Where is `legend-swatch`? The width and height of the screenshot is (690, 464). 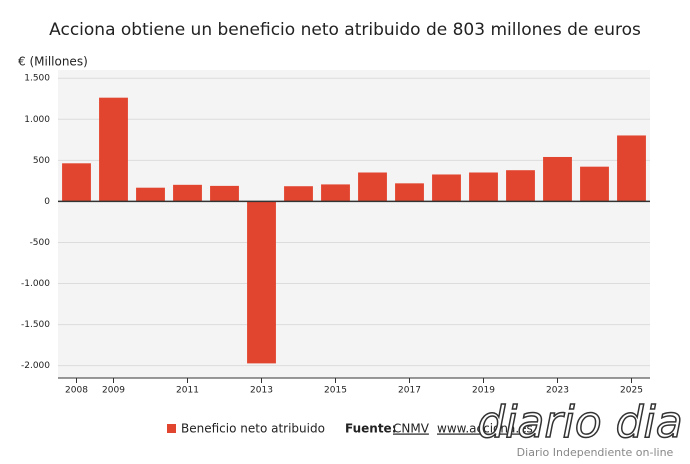 legend-swatch is located at coordinates (171, 428).